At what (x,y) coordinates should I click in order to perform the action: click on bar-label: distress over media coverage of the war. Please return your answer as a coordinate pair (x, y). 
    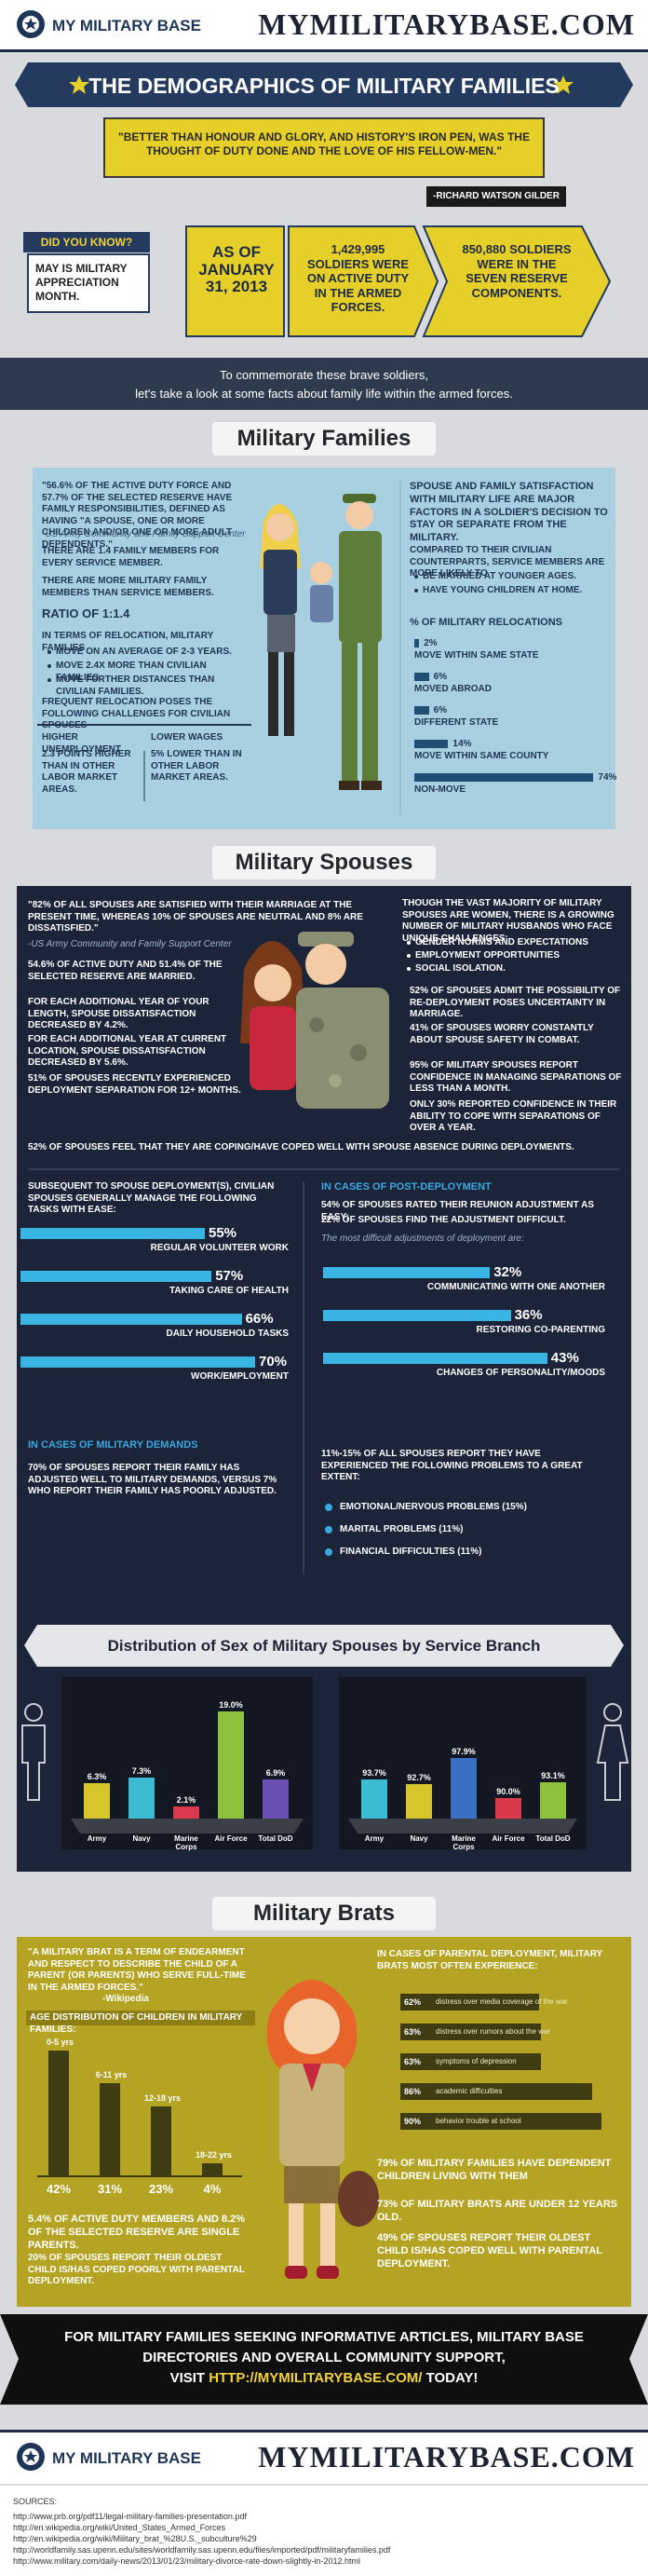
    Looking at the image, I should click on (502, 2002).